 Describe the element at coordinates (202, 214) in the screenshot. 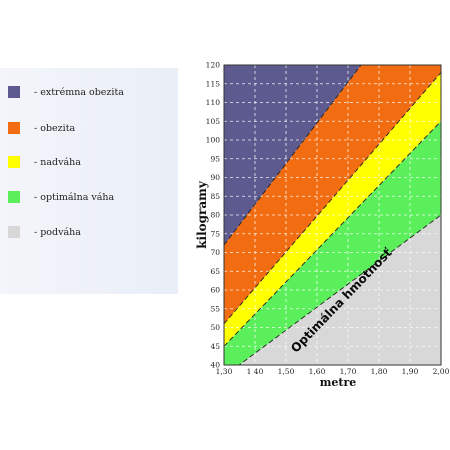

I see `y-axis-title: kilogramy` at that location.